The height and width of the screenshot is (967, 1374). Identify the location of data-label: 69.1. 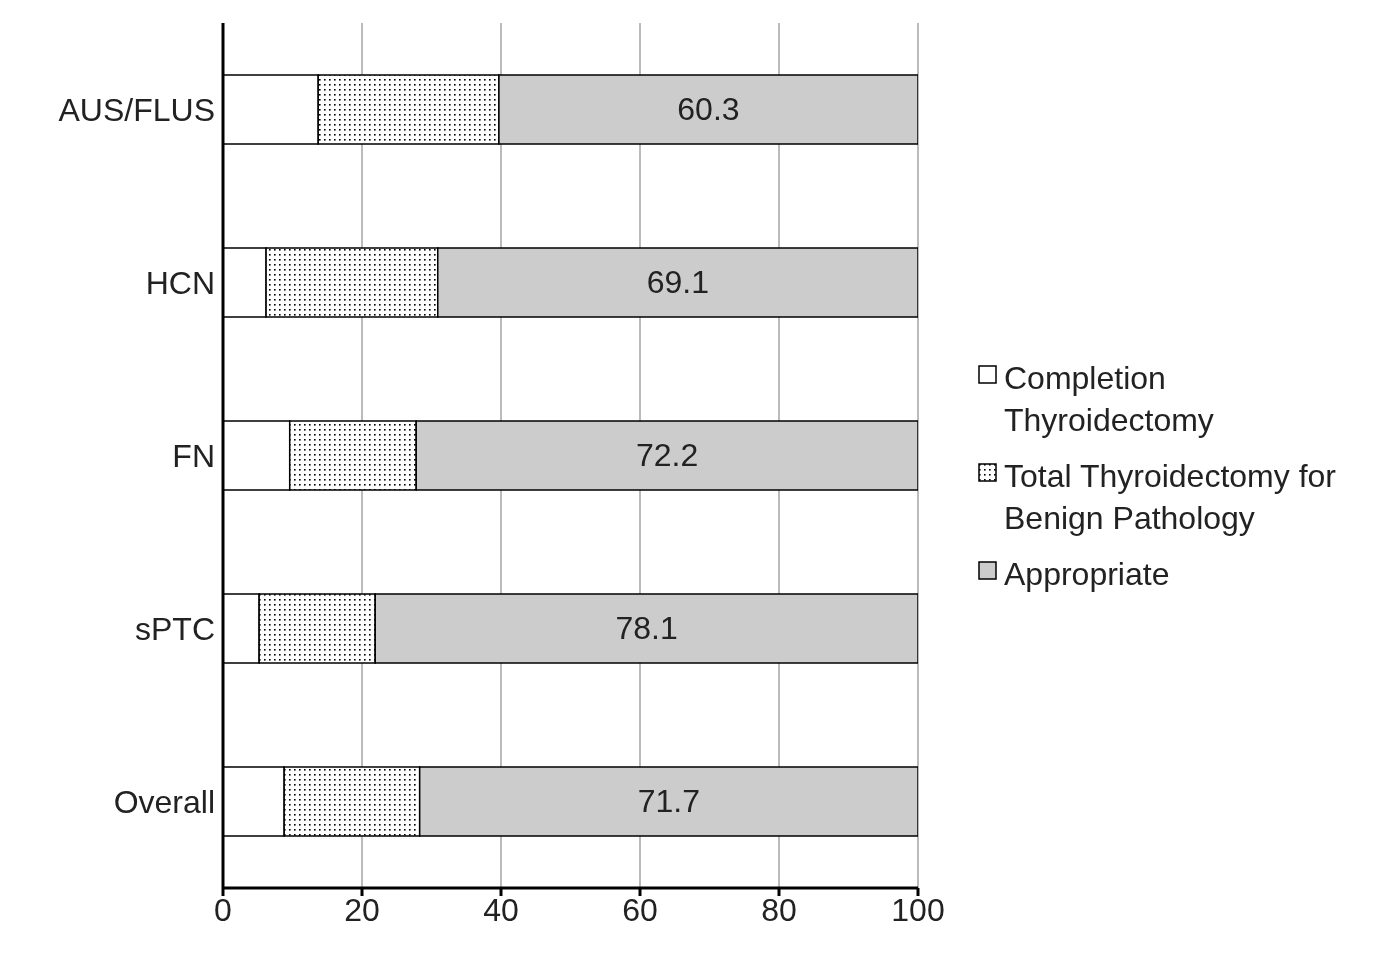
(678, 282).